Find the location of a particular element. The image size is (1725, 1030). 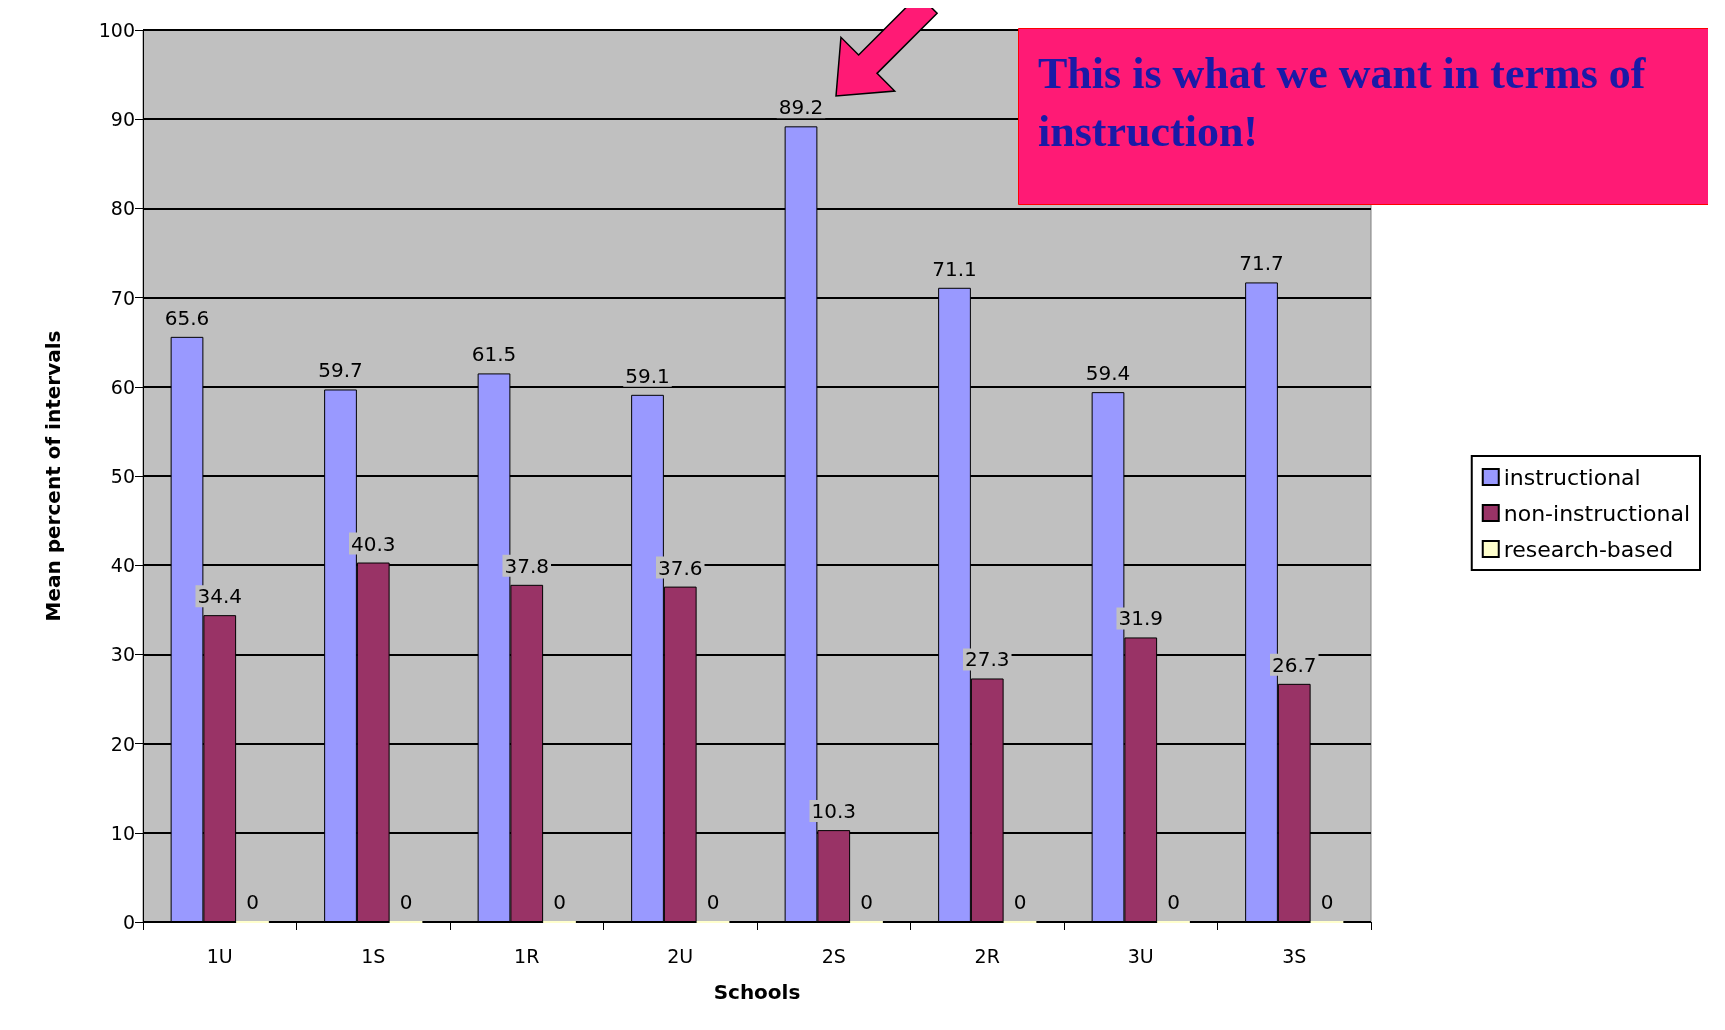

x-tick-label: 1S is located at coordinates (373, 955).